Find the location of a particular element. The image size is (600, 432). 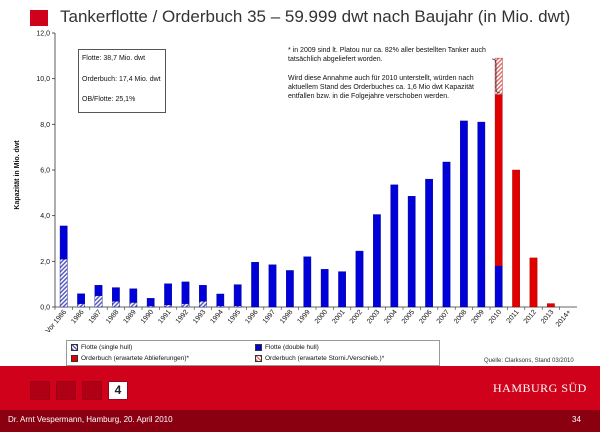

x-tick-label: 2011 is located at coordinates (513, 317).